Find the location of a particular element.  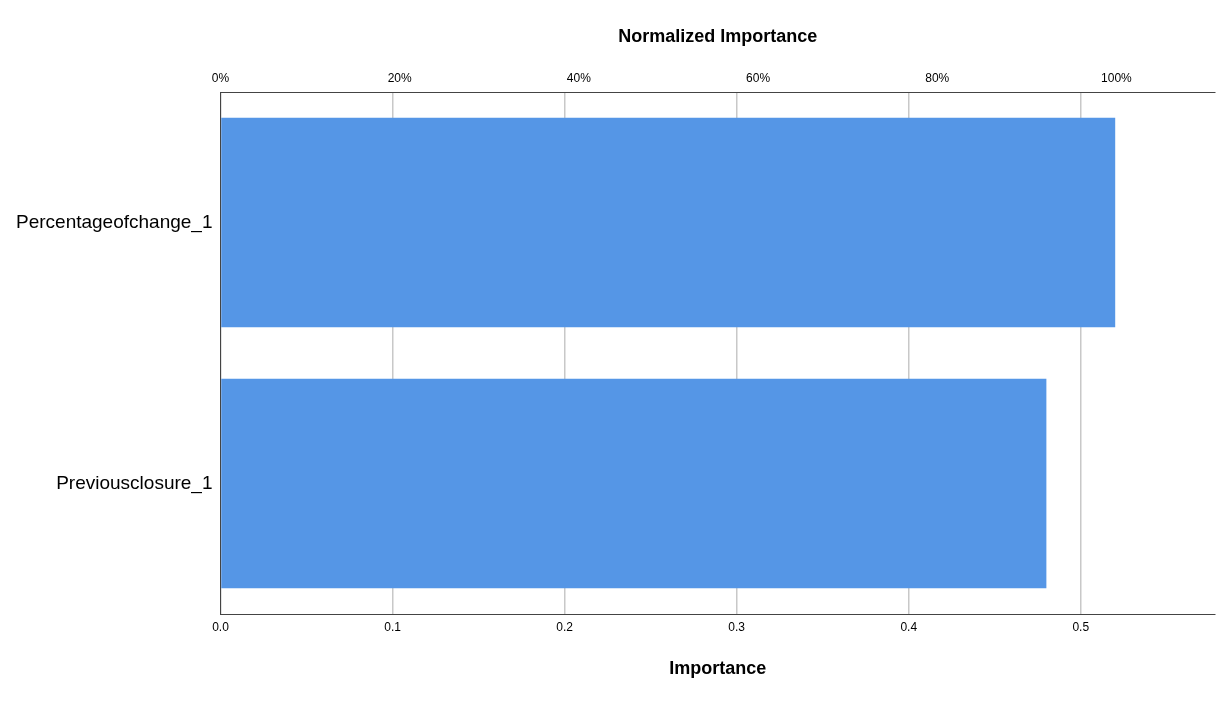

x-tick-label: 0.4 is located at coordinates (909, 626).